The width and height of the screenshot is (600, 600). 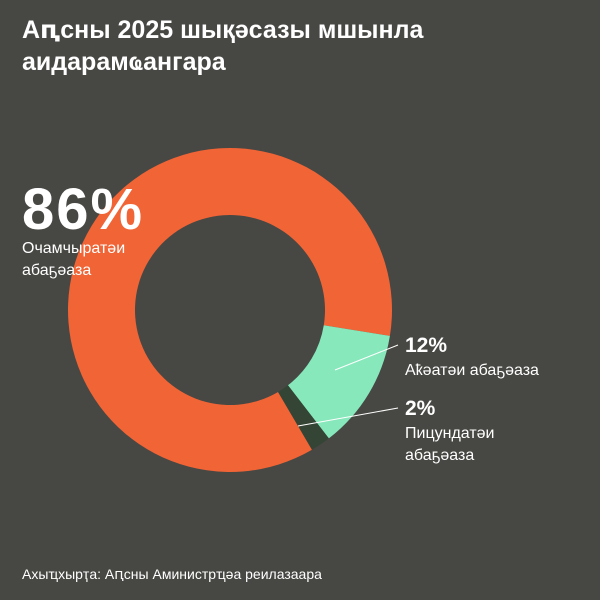 What do you see at coordinates (426, 345) in the screenshot?
I see `value-label: 12%` at bounding box center [426, 345].